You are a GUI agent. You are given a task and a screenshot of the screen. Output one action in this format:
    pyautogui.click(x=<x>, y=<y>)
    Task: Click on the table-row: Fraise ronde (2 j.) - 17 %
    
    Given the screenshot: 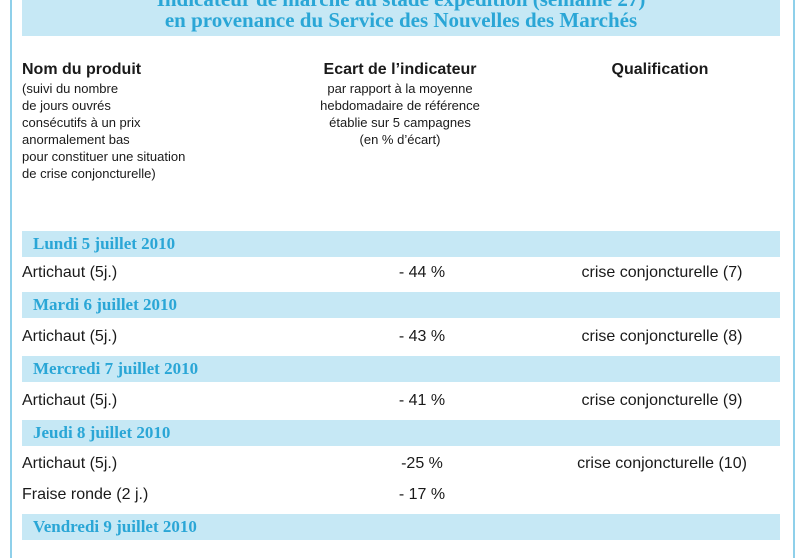 What is the action you would take?
    pyautogui.click(x=401, y=495)
    